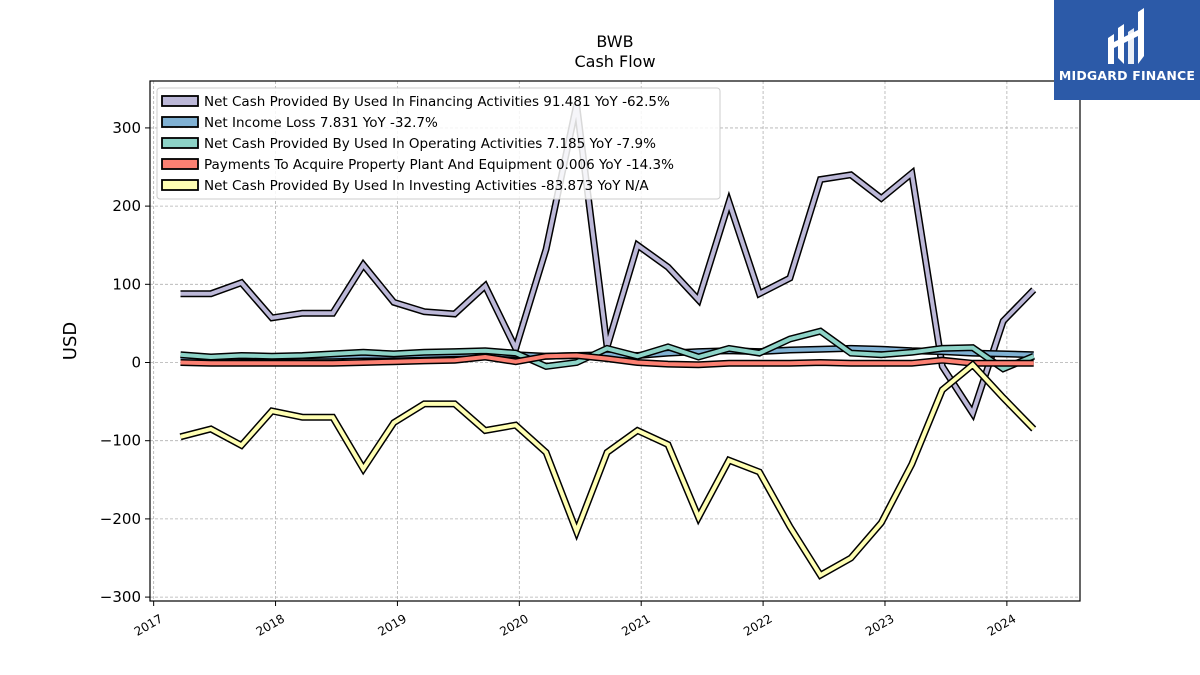 The height and width of the screenshot is (675, 1200). What do you see at coordinates (120, 519) in the screenshot?
I see `y-tick-label: −200` at bounding box center [120, 519].